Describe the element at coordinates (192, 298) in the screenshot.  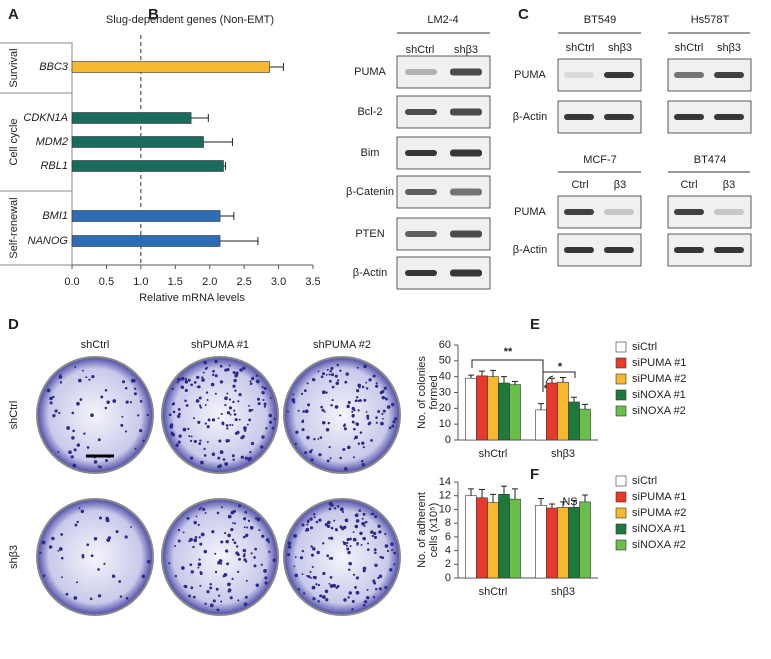
I see `x-axis-label: Relative mRNA levels` at that location.